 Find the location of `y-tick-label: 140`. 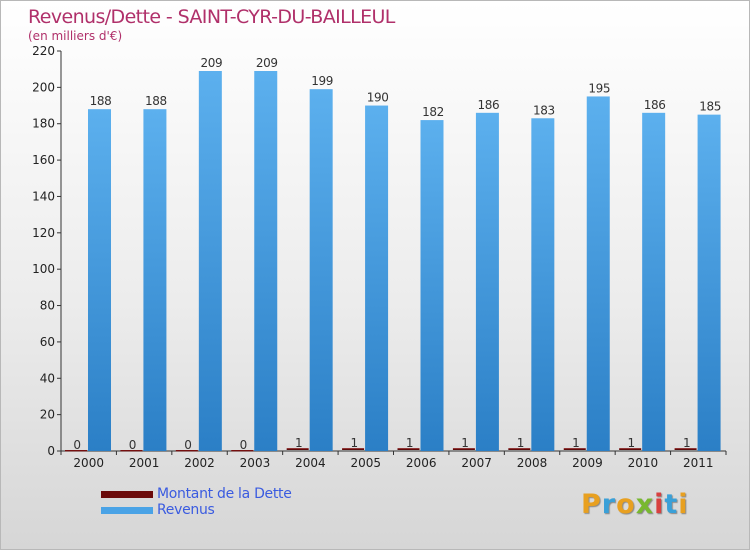

y-tick-label: 140 is located at coordinates (43, 196).